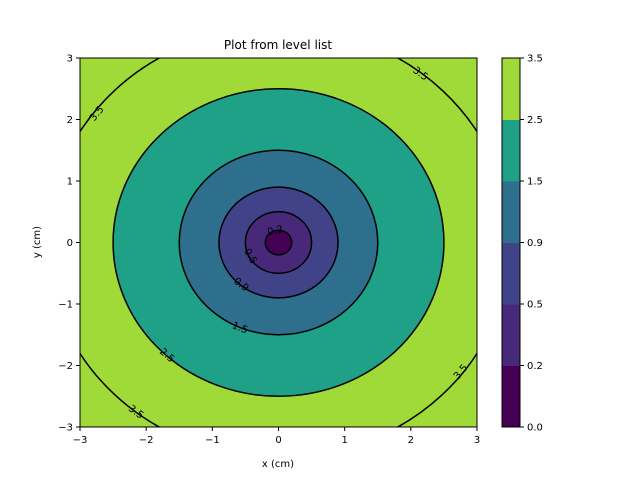 The width and height of the screenshot is (640, 480). Describe the element at coordinates (477, 440) in the screenshot. I see `x-tick-label: 3` at that location.